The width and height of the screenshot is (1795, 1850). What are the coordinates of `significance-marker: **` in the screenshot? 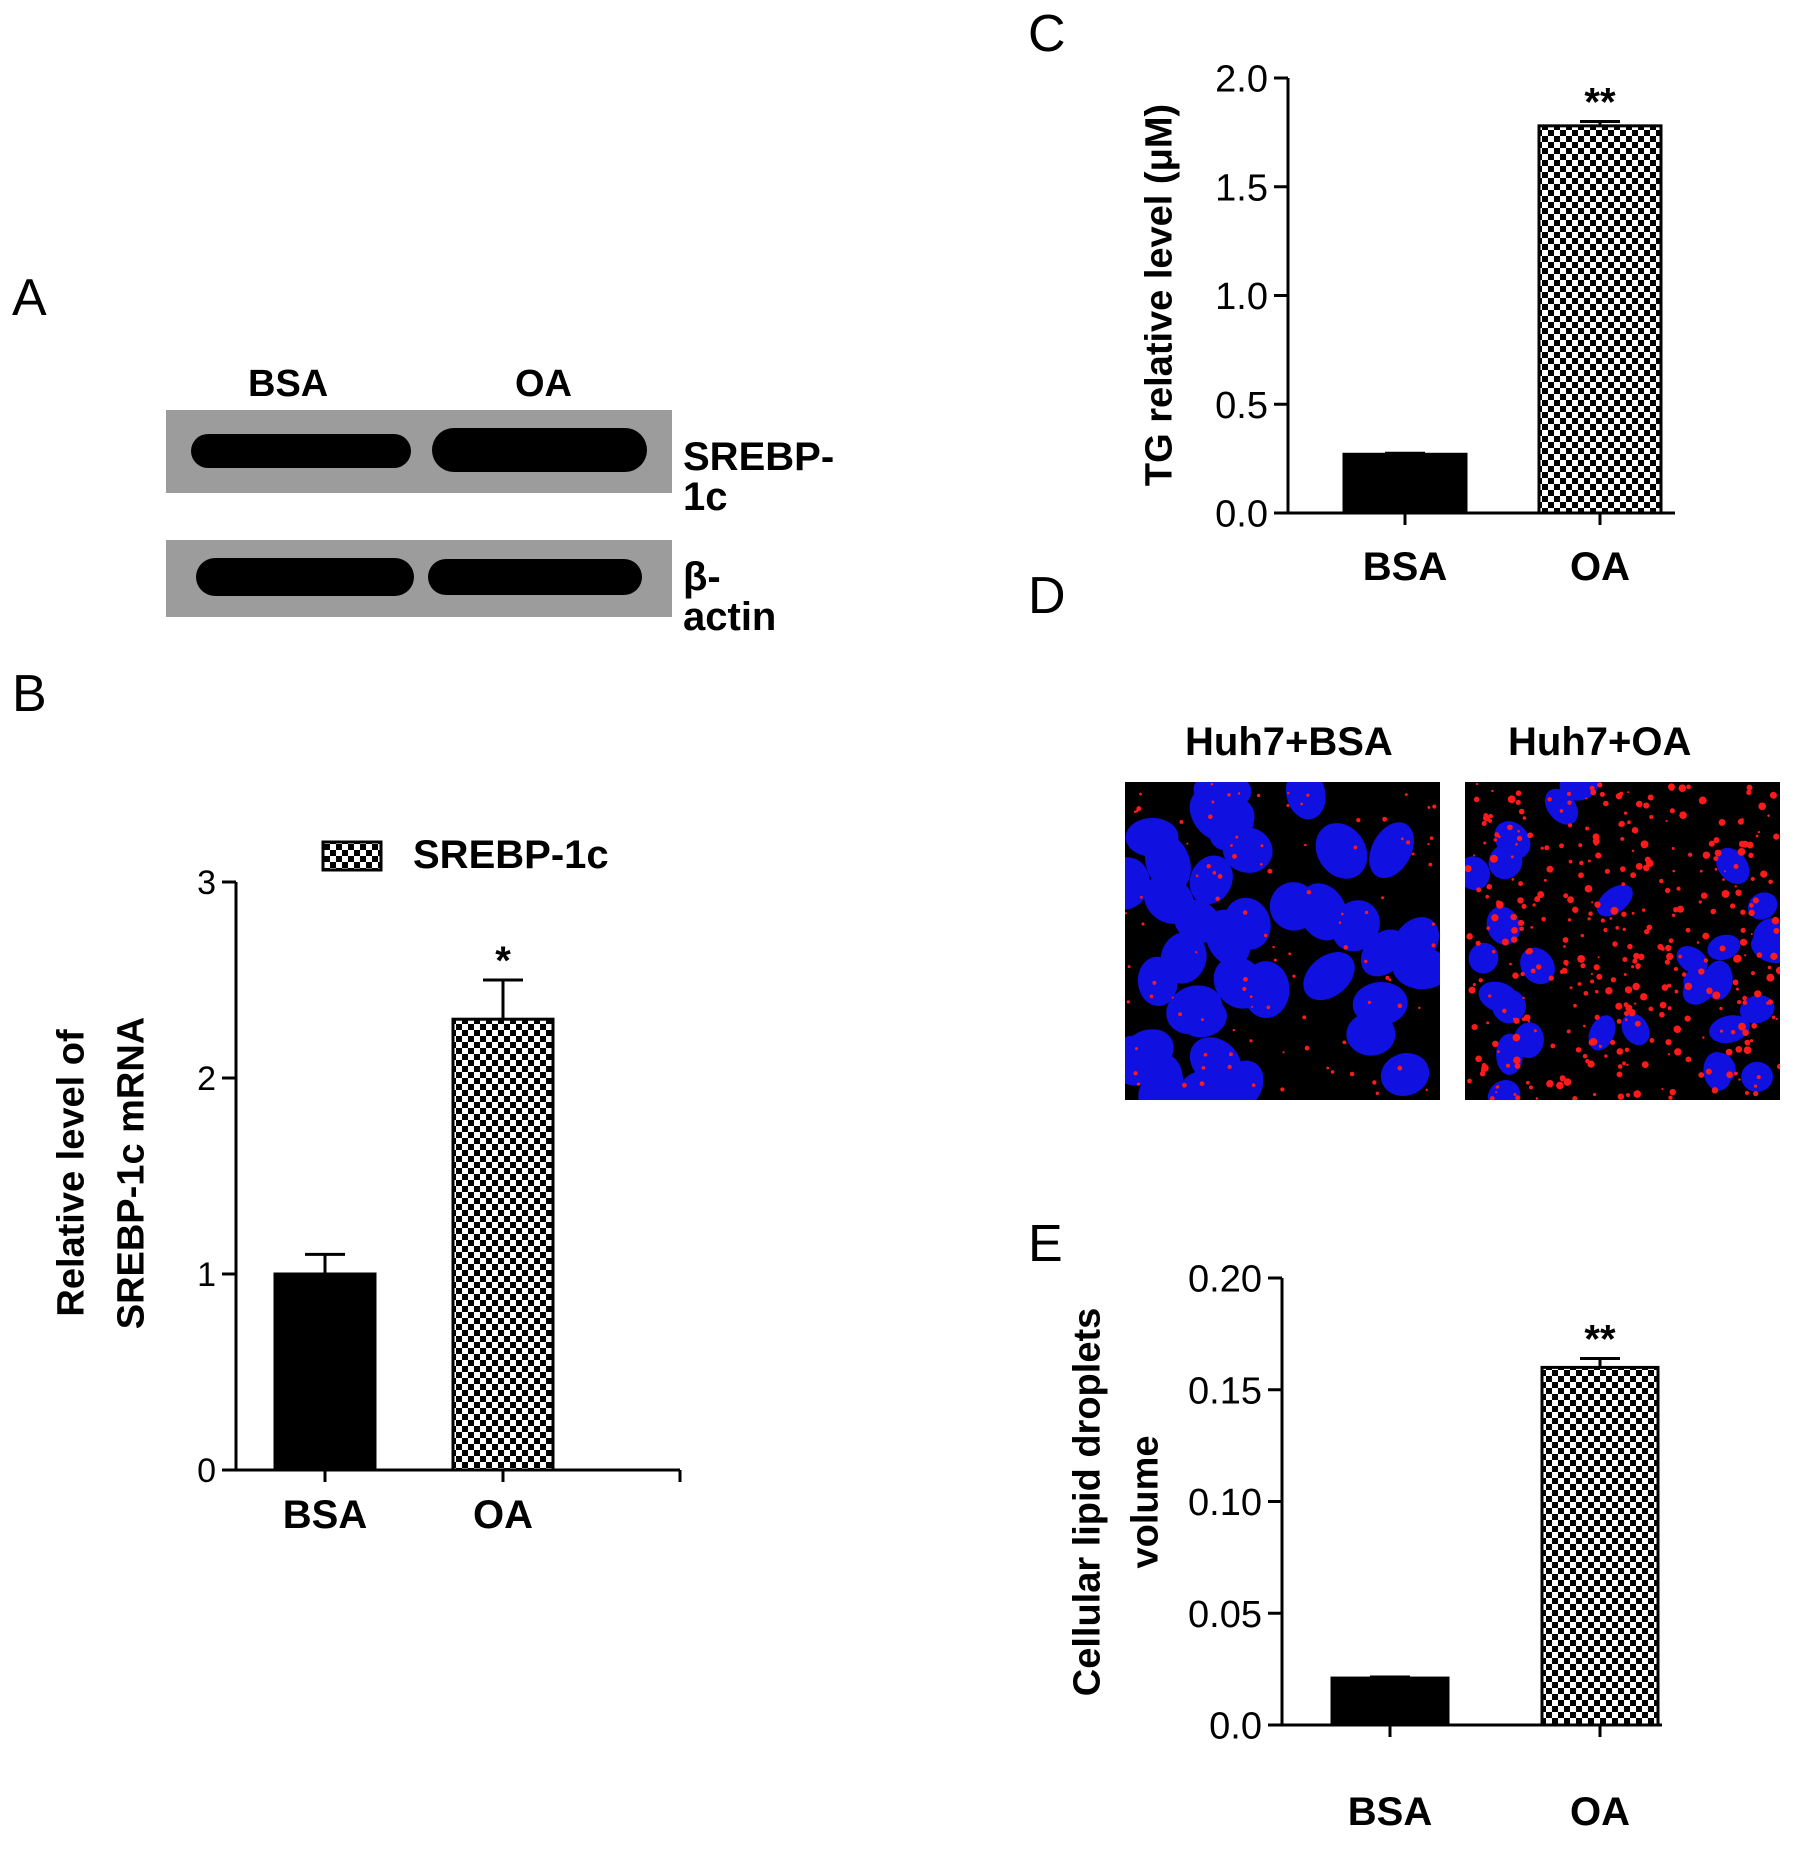 It's located at (1600, 1339).